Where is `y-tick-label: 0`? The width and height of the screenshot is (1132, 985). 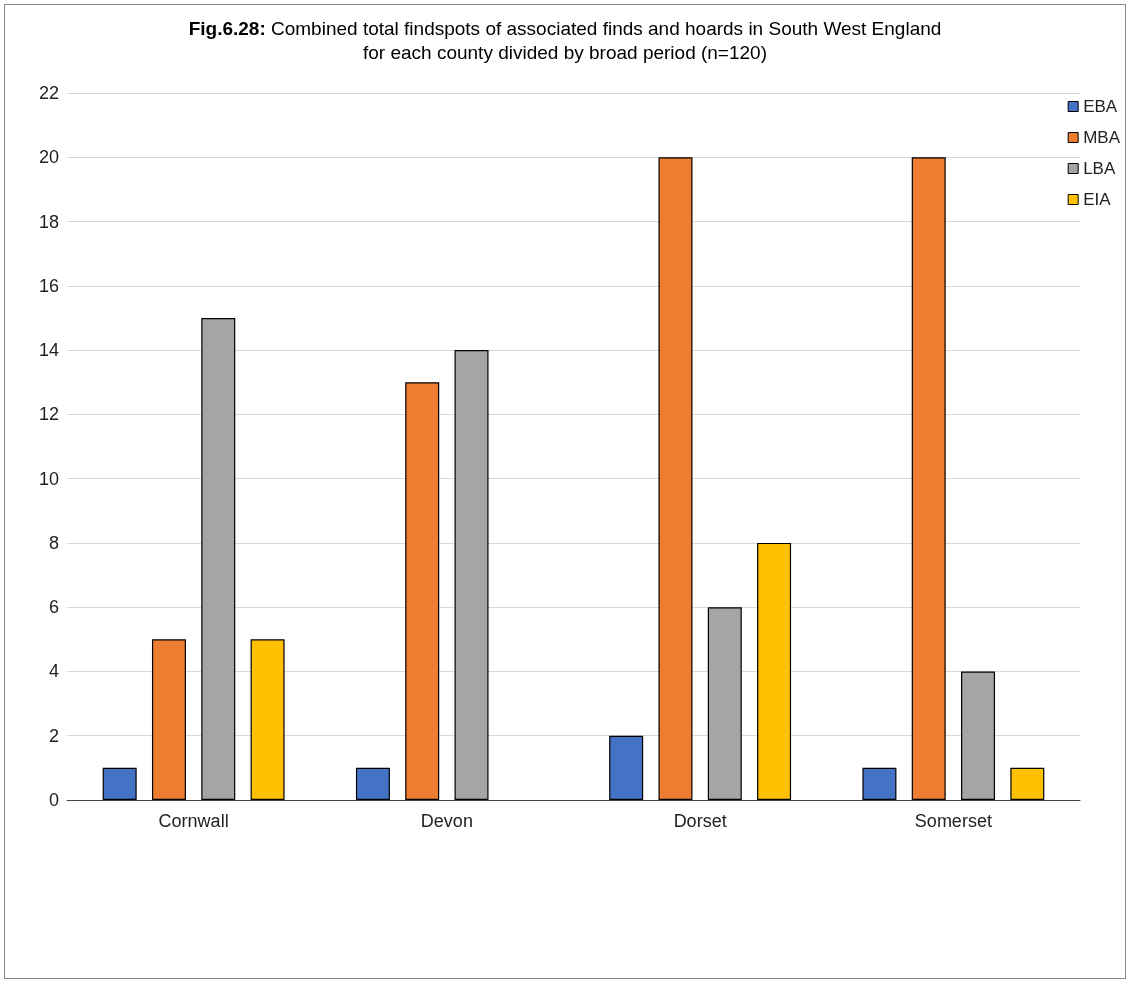 y-tick-label: 0 is located at coordinates (53, 800).